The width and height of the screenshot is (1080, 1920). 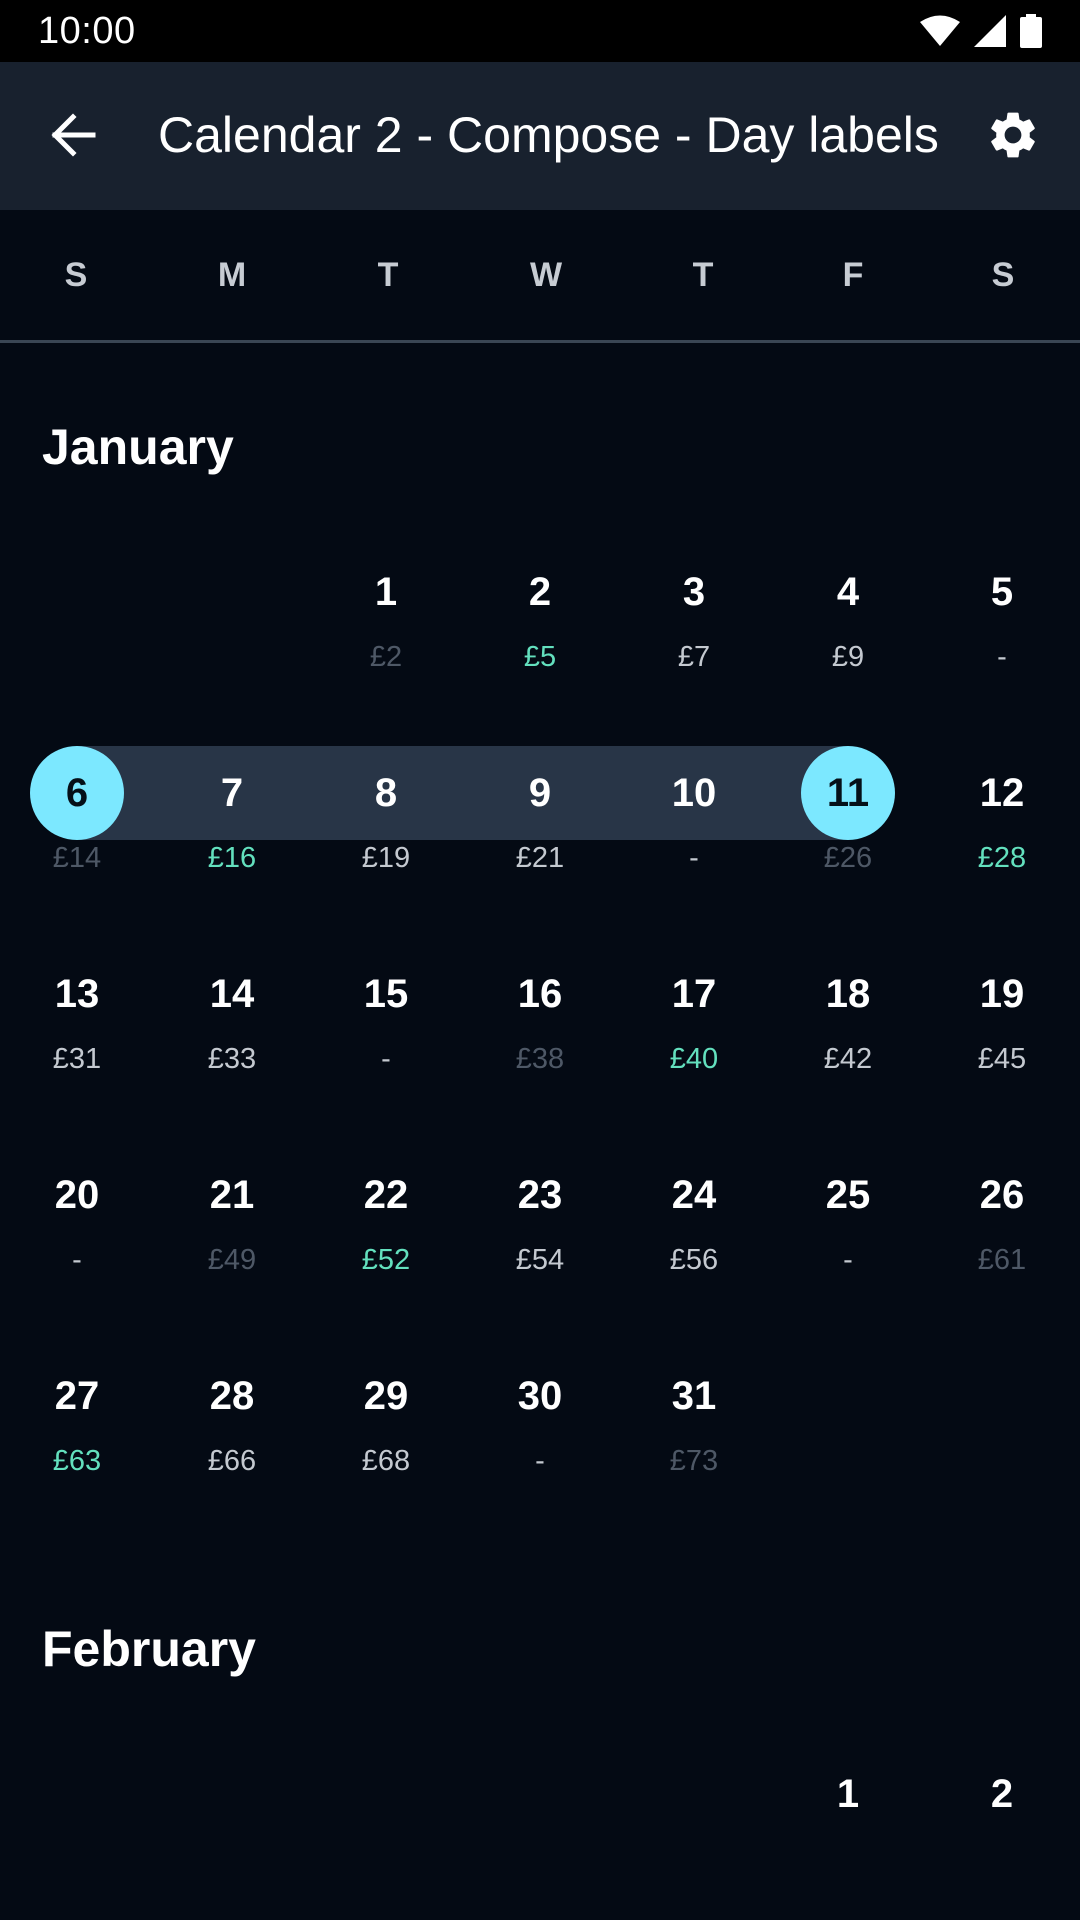 What do you see at coordinates (386, 1195) in the screenshot?
I see `calendar-day: 22` at bounding box center [386, 1195].